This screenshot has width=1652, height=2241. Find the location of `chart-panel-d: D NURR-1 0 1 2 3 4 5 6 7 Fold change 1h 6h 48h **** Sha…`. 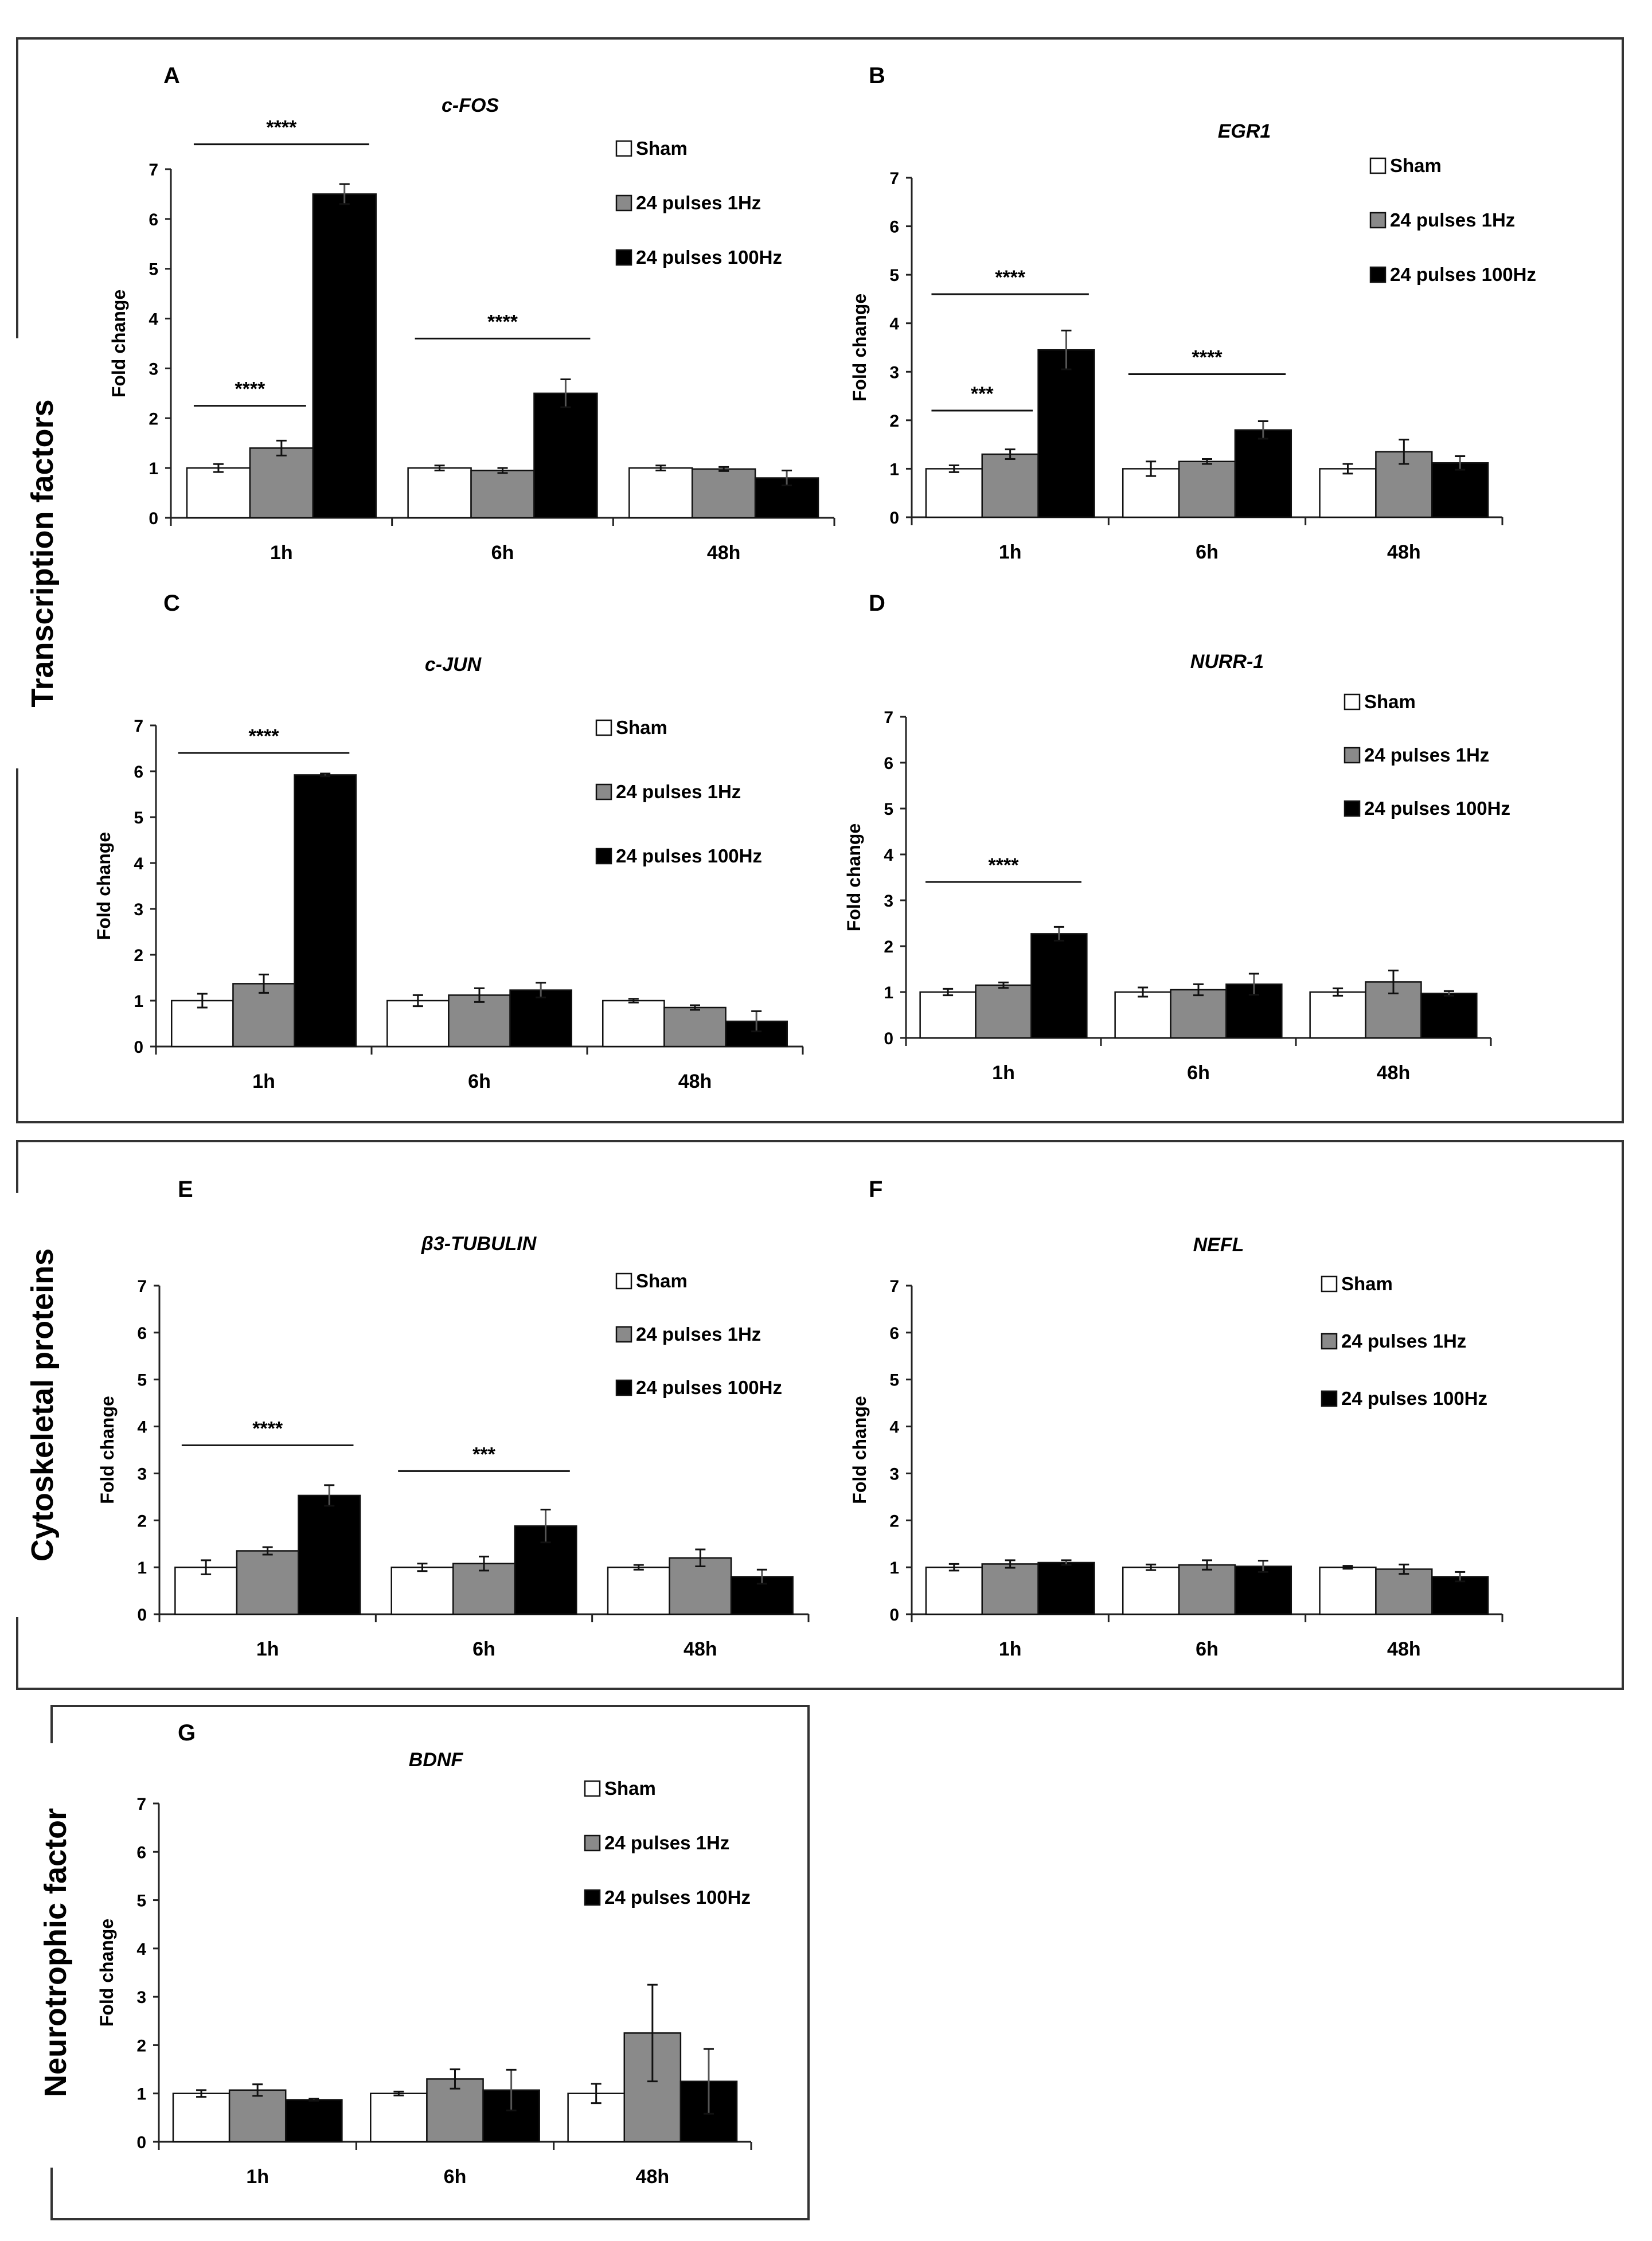

chart-panel-d: D NURR-1 0 1 2 3 4 5 6 7 Fold change 1h 6h 48h **** Sha… is located at coordinates (1177, 838).